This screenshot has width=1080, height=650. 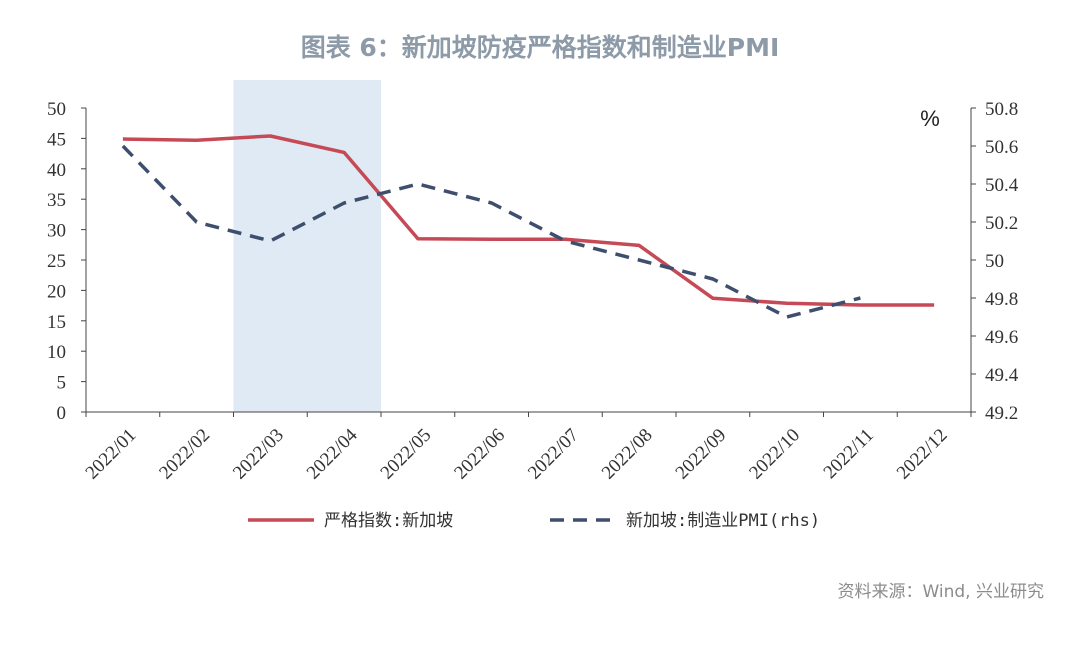 What do you see at coordinates (184, 454) in the screenshot?
I see `x-tick-label: 2022/02` at bounding box center [184, 454].